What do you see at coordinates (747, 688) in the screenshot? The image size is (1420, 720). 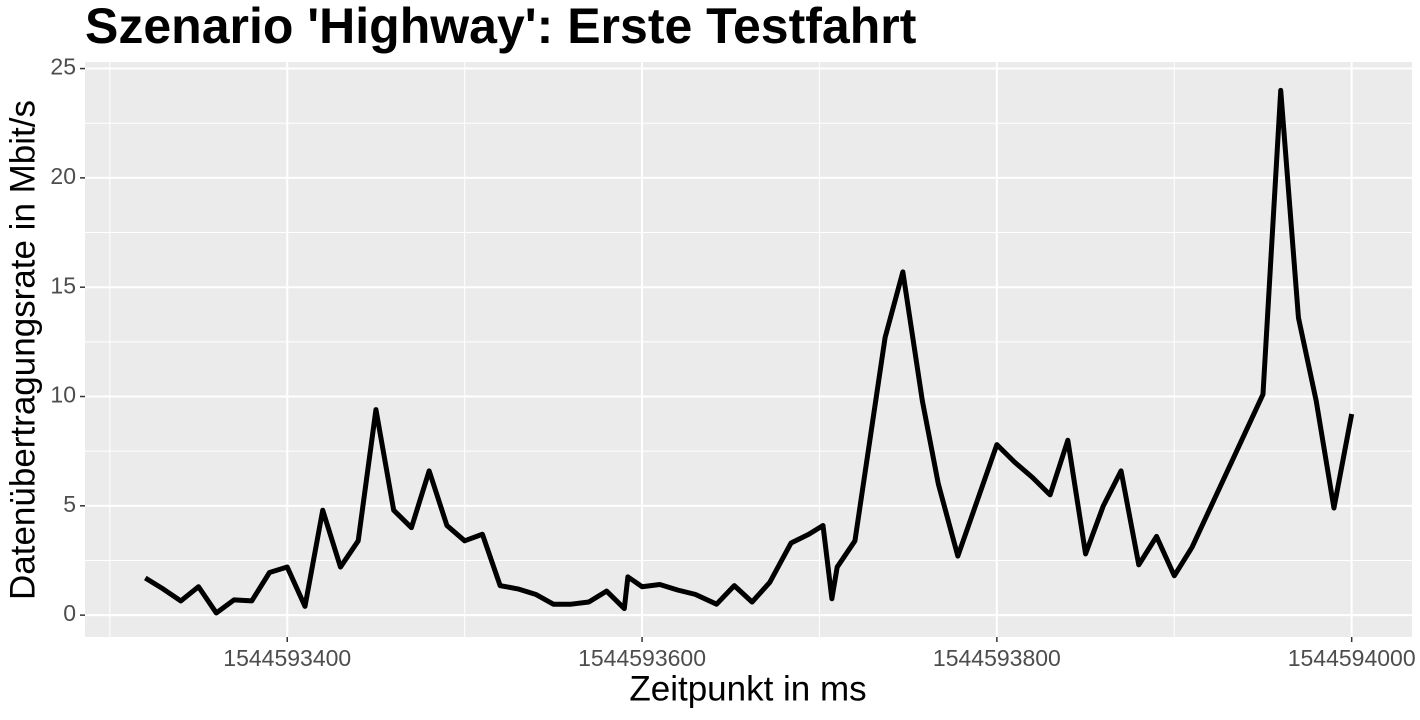 I see `x-axis-label: Zeitpunkt in ms` at bounding box center [747, 688].